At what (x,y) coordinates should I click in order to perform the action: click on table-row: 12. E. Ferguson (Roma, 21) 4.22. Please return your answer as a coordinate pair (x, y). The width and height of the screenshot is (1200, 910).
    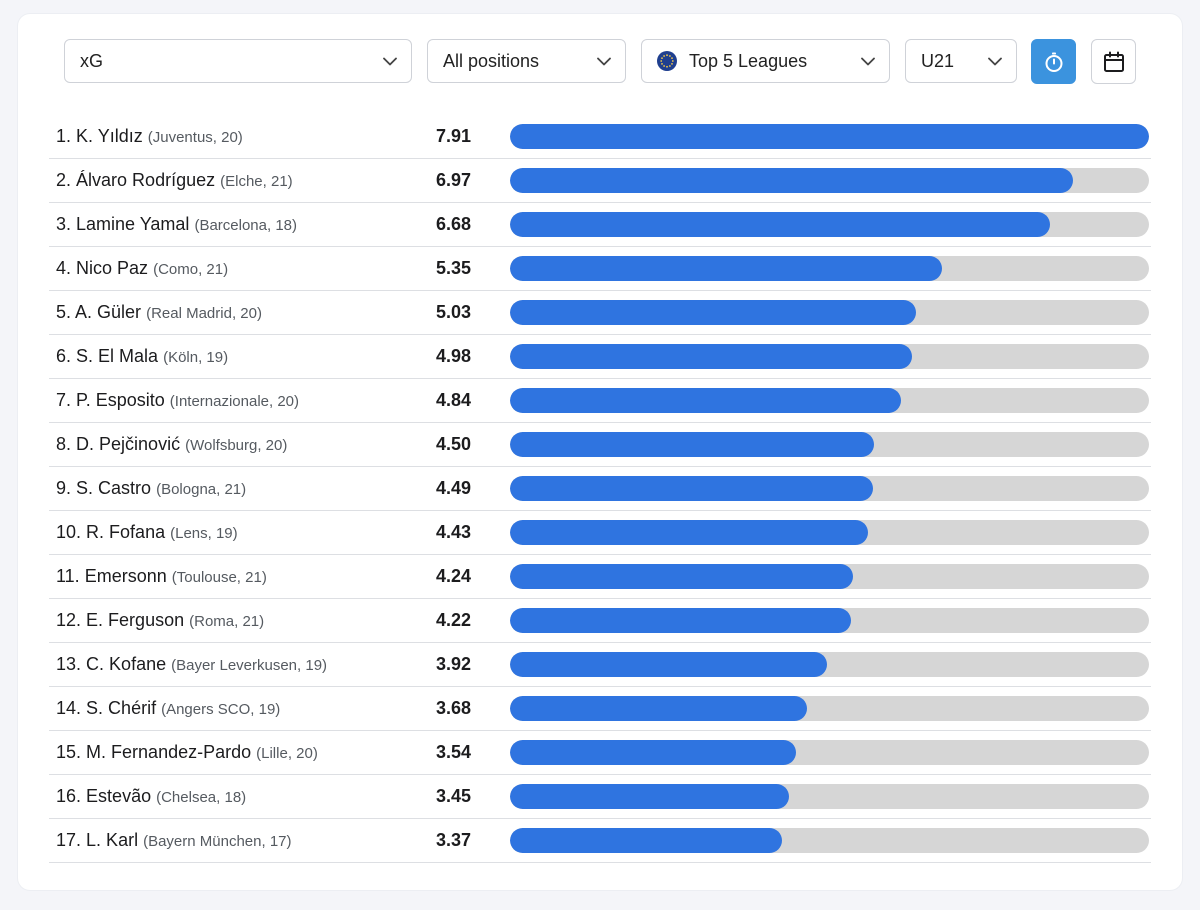
    Looking at the image, I should click on (600, 621).